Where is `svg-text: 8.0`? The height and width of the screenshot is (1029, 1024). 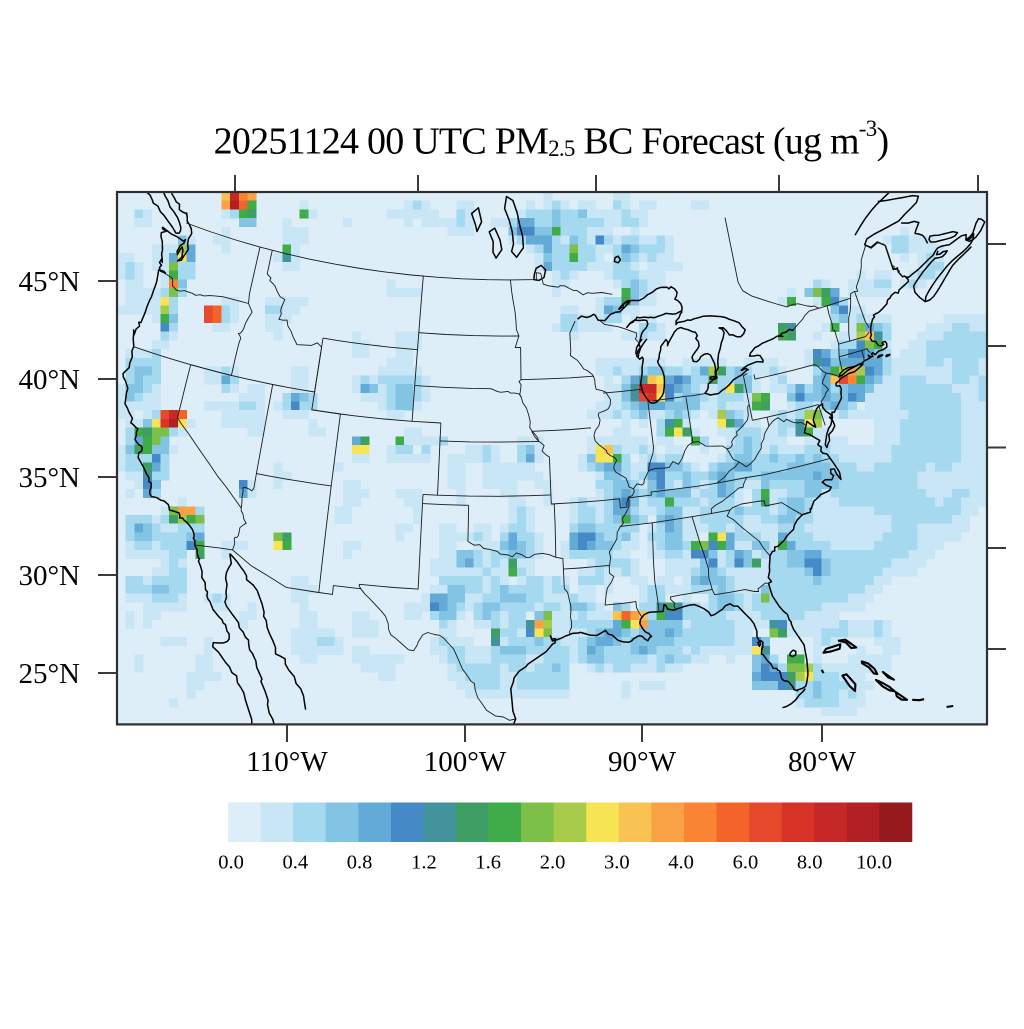 svg-text: 8.0 is located at coordinates (810, 863).